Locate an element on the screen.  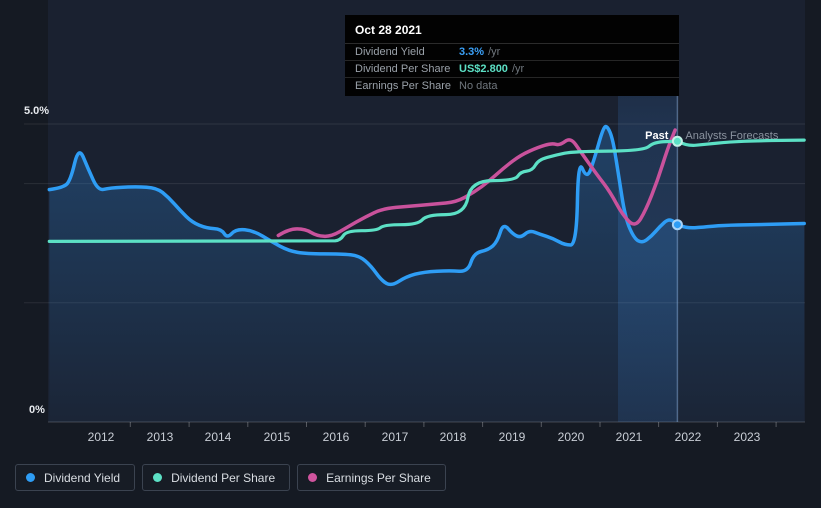
dividend-per-share-marker-dot is located at coordinates (677, 141).